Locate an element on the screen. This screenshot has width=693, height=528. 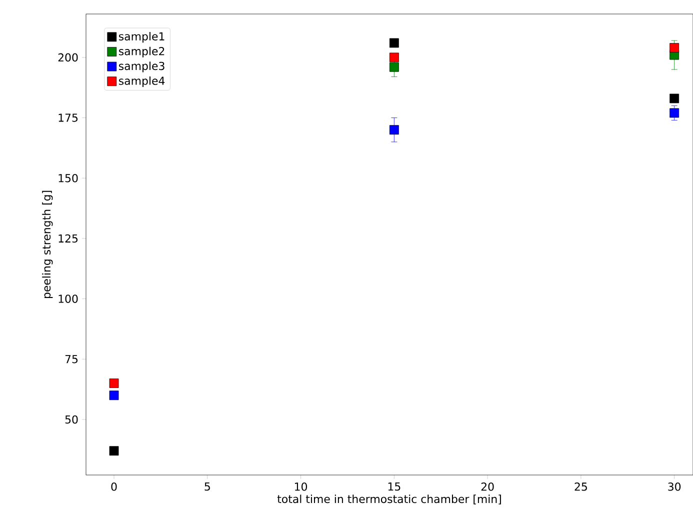
x-tick-label: 5 is located at coordinates (207, 486).